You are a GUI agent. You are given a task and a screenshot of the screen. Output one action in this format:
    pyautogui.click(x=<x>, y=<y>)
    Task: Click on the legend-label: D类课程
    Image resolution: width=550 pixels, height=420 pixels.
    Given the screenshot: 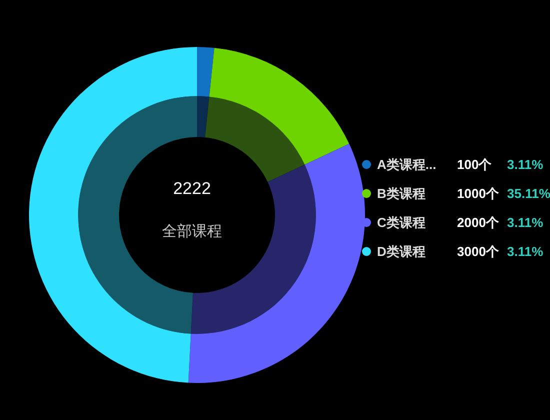 What is the action you would take?
    pyautogui.click(x=401, y=251)
    